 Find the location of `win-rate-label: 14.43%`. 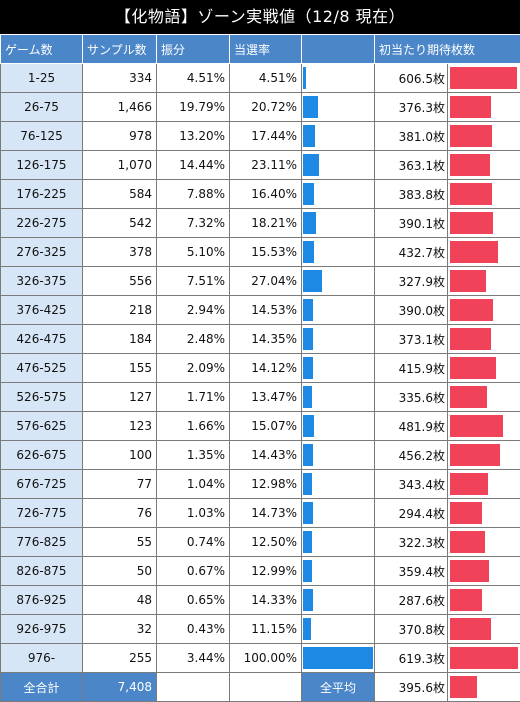

win-rate-label: 14.43% is located at coordinates (274, 455).